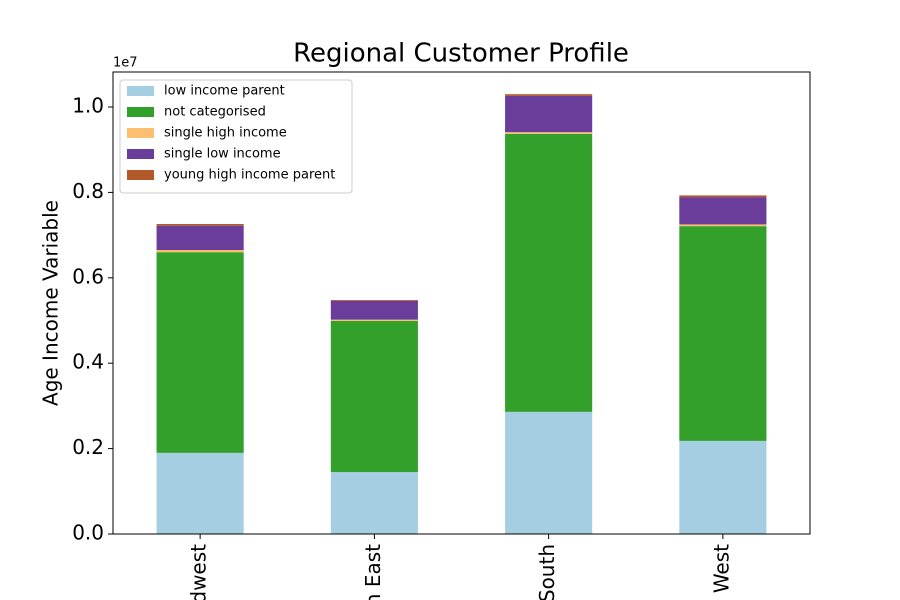 This screenshot has height=600, width=900. Describe the element at coordinates (199, 572) in the screenshot. I see `x-tick-label: dwest` at that location.